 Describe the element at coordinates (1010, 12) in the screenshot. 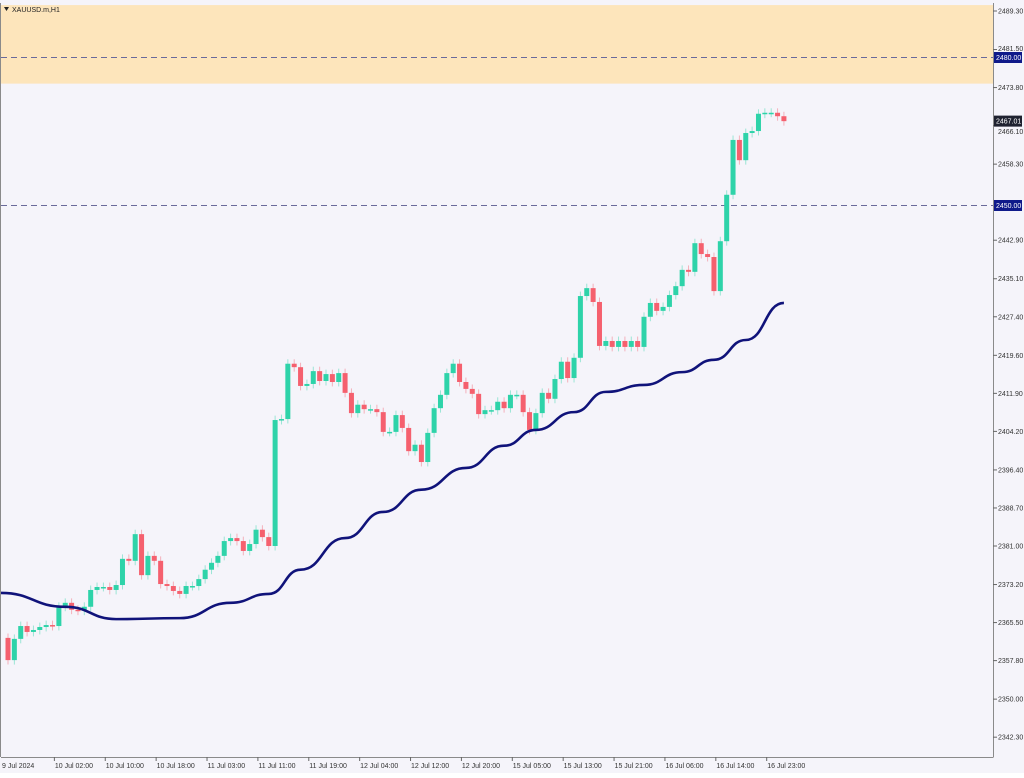

I see `y-tick-label: 2489.30` at that location.